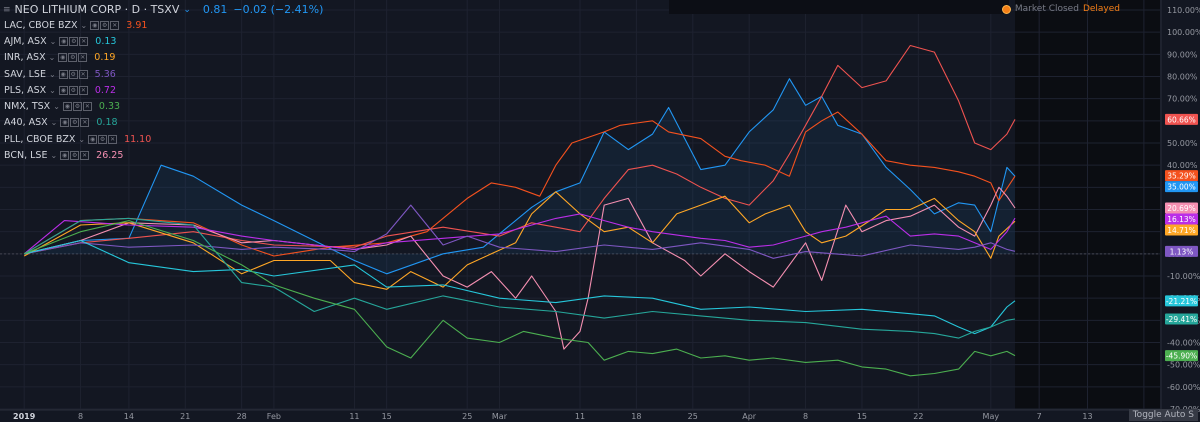 Image resolution: width=1200 pixels, height=422 pixels. I want to click on x-tick-label: 25, so click(693, 416).